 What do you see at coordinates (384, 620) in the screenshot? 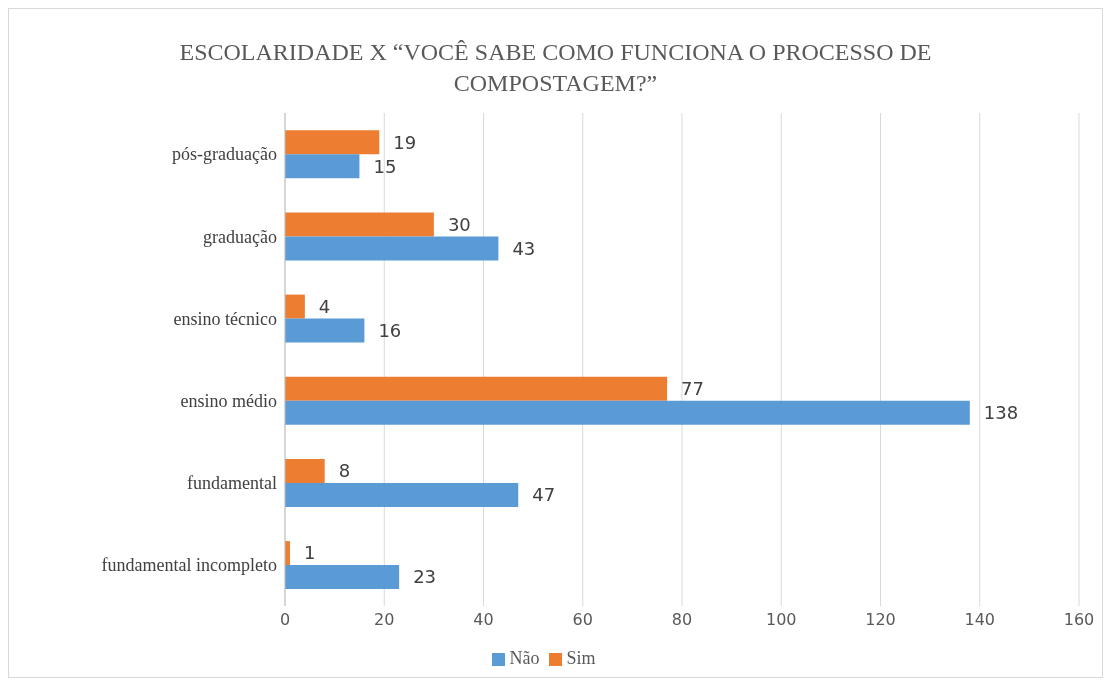
I see `x-tick-label: 20` at bounding box center [384, 620].